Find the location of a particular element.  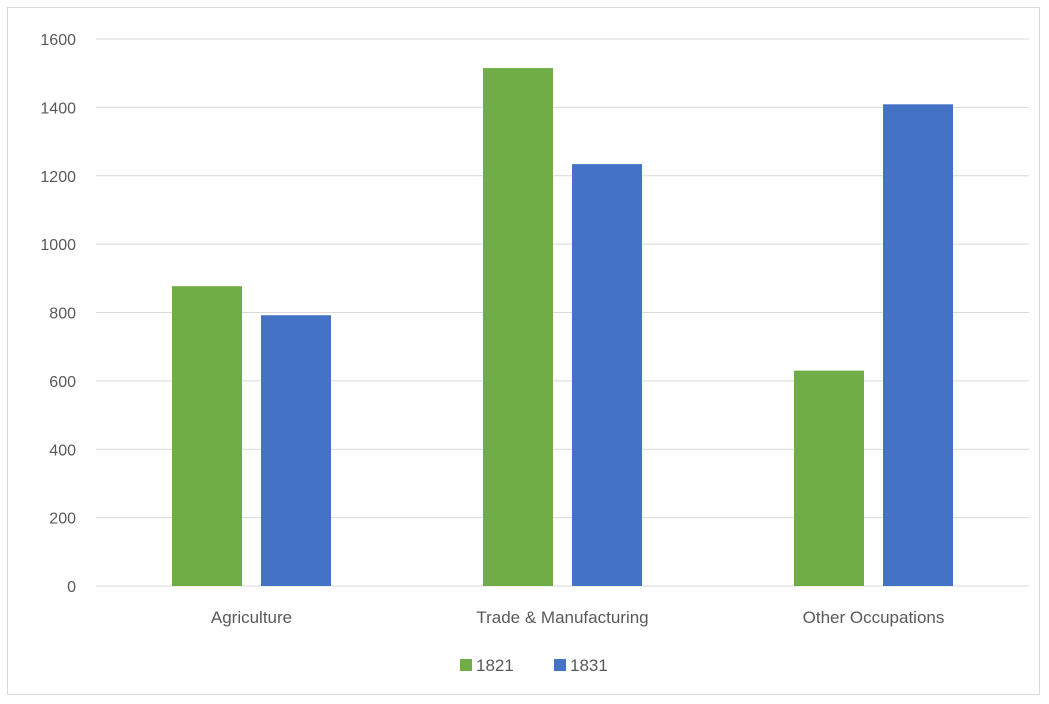

y-tick-label: 800 is located at coordinates (62, 314).